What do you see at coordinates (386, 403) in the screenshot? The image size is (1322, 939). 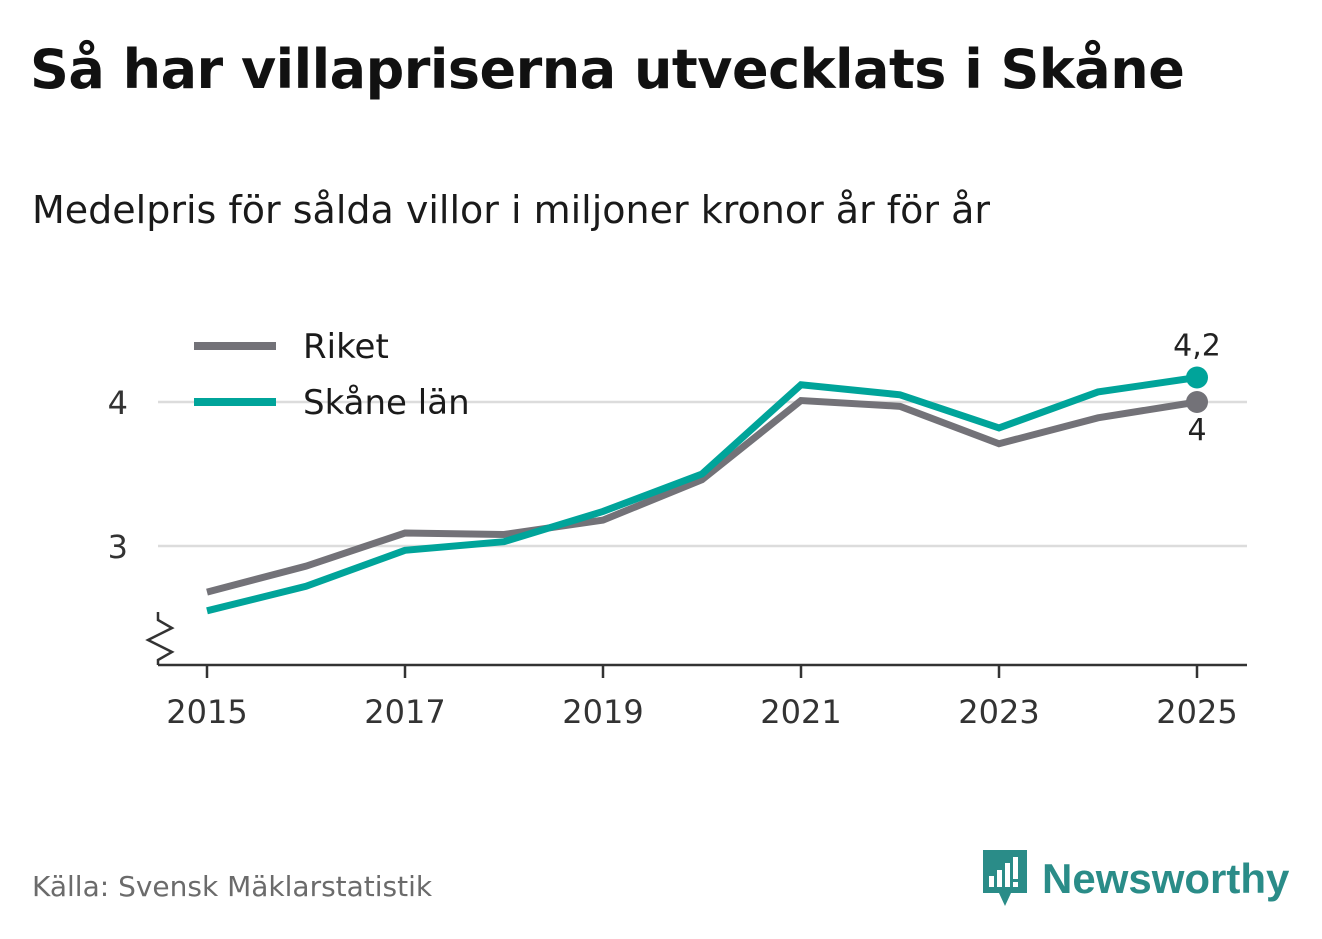 I see `legend-label: Skåne län` at bounding box center [386, 403].